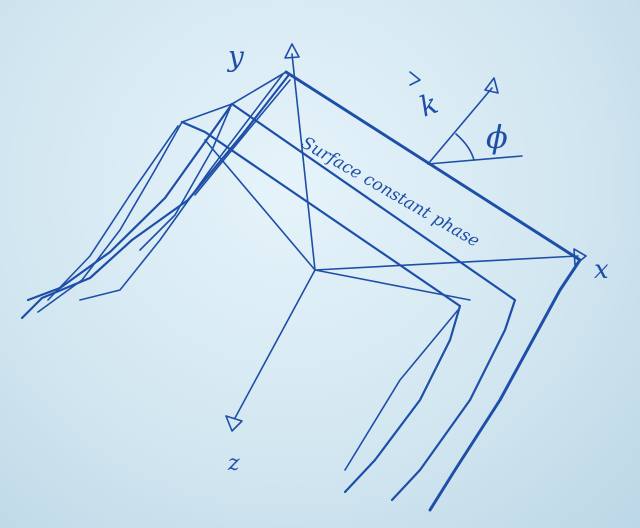  What do you see at coordinates (234, 423) in the screenshot?
I see `z-axis-arrowhead` at bounding box center [234, 423].